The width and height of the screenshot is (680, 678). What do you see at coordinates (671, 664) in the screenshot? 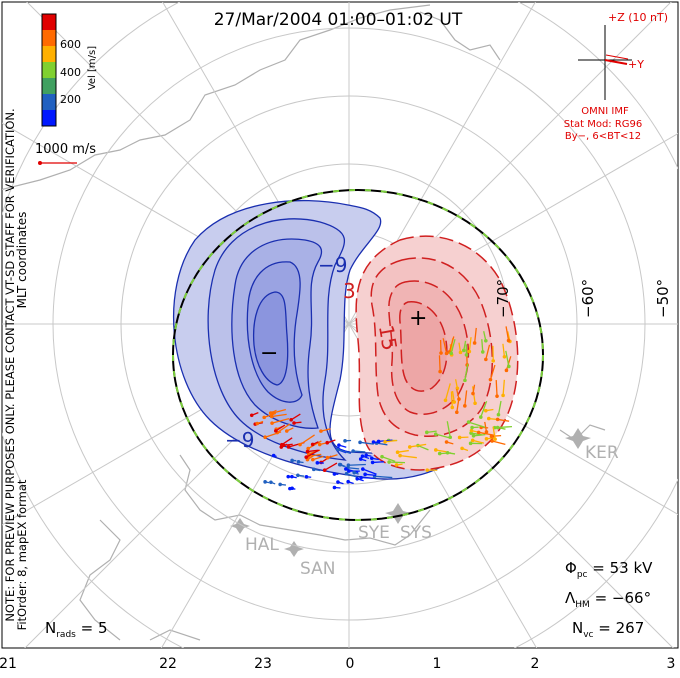
I see `mlt-label-3: 3` at bounding box center [671, 664].